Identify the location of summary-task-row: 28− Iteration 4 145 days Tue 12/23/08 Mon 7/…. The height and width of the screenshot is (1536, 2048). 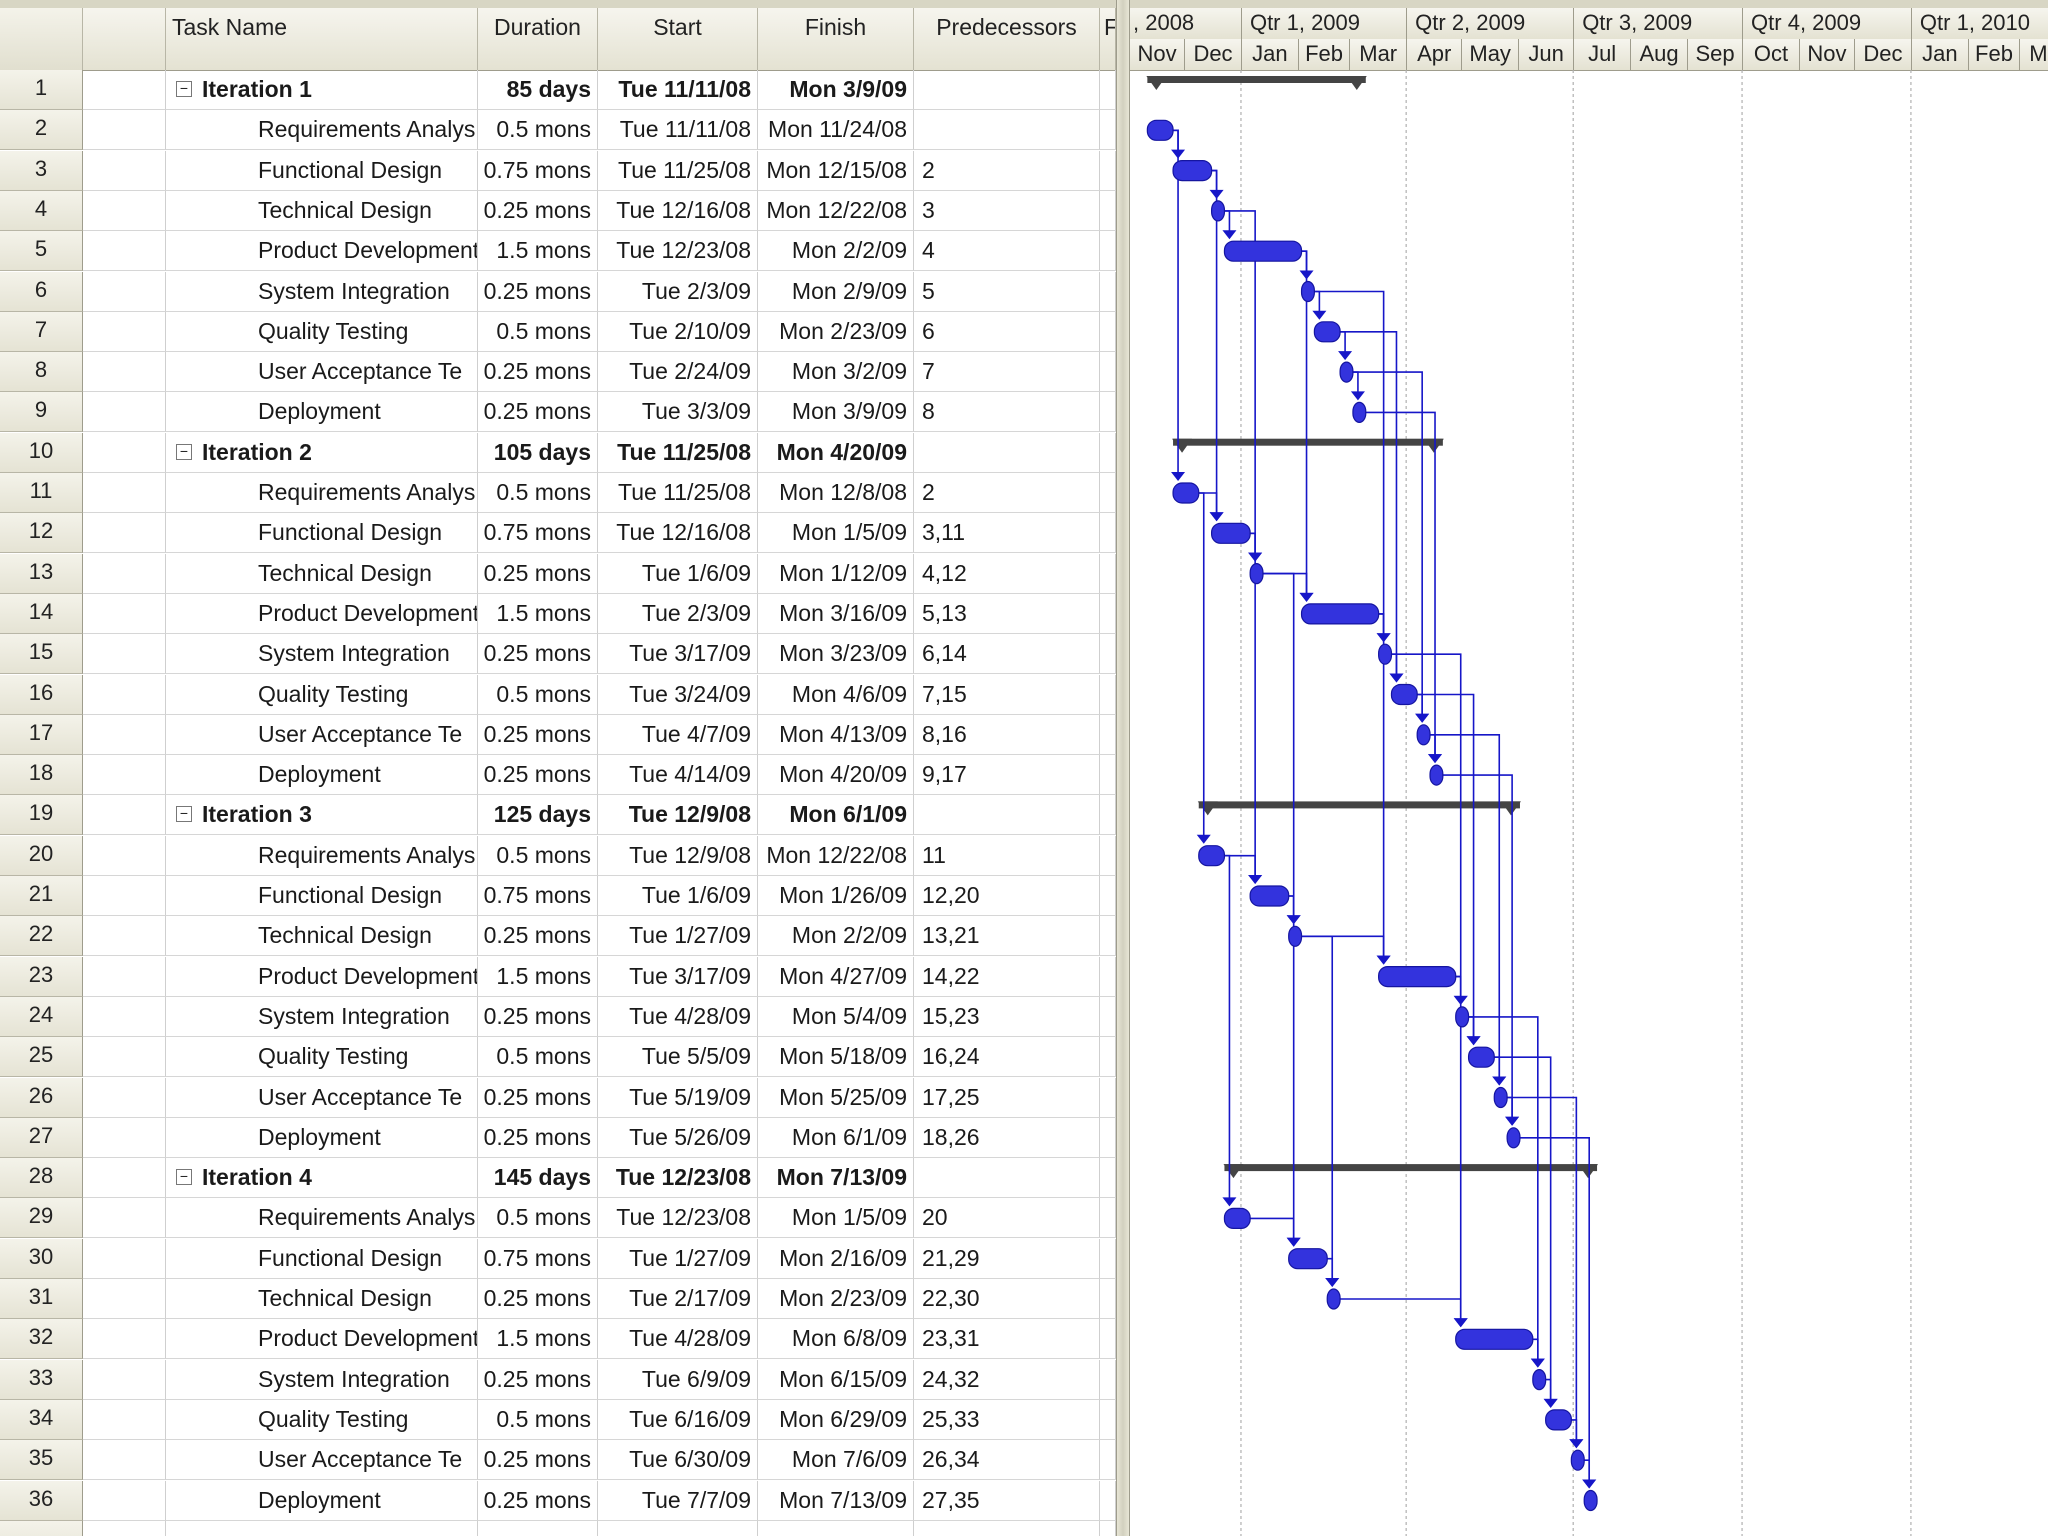
(558, 1178).